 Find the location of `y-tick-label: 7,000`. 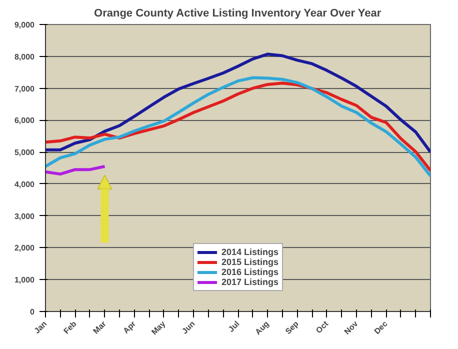

y-tick-label: 7,000 is located at coordinates (25, 89).